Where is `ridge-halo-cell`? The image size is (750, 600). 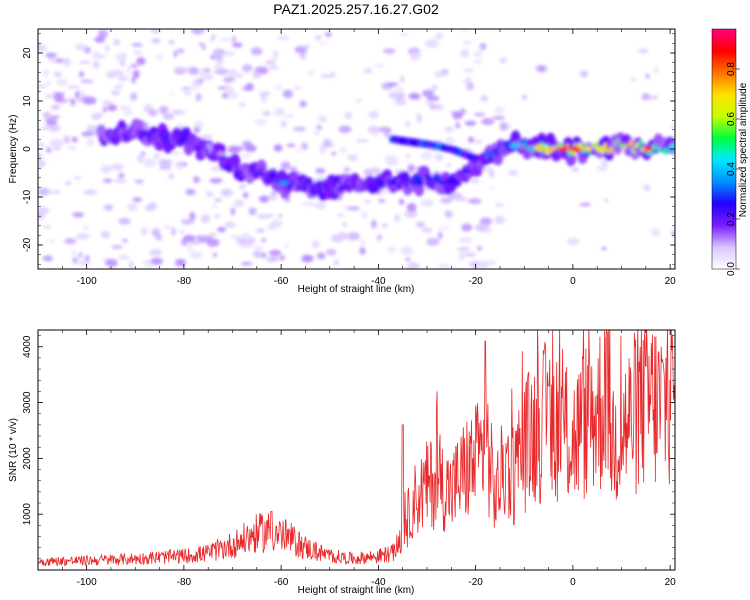 ridge-halo-cell is located at coordinates (570, 159).